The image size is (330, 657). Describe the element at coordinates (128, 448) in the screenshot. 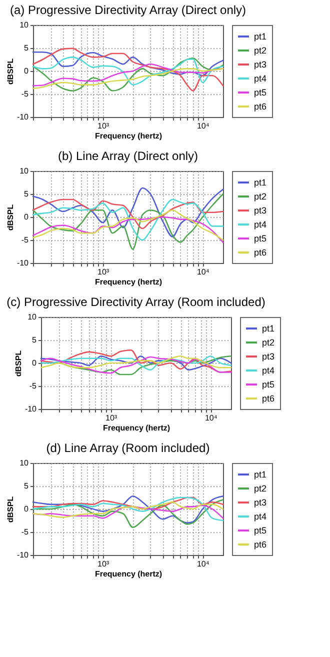

I see `chart-title: (d) Line Array (Room included)` at that location.